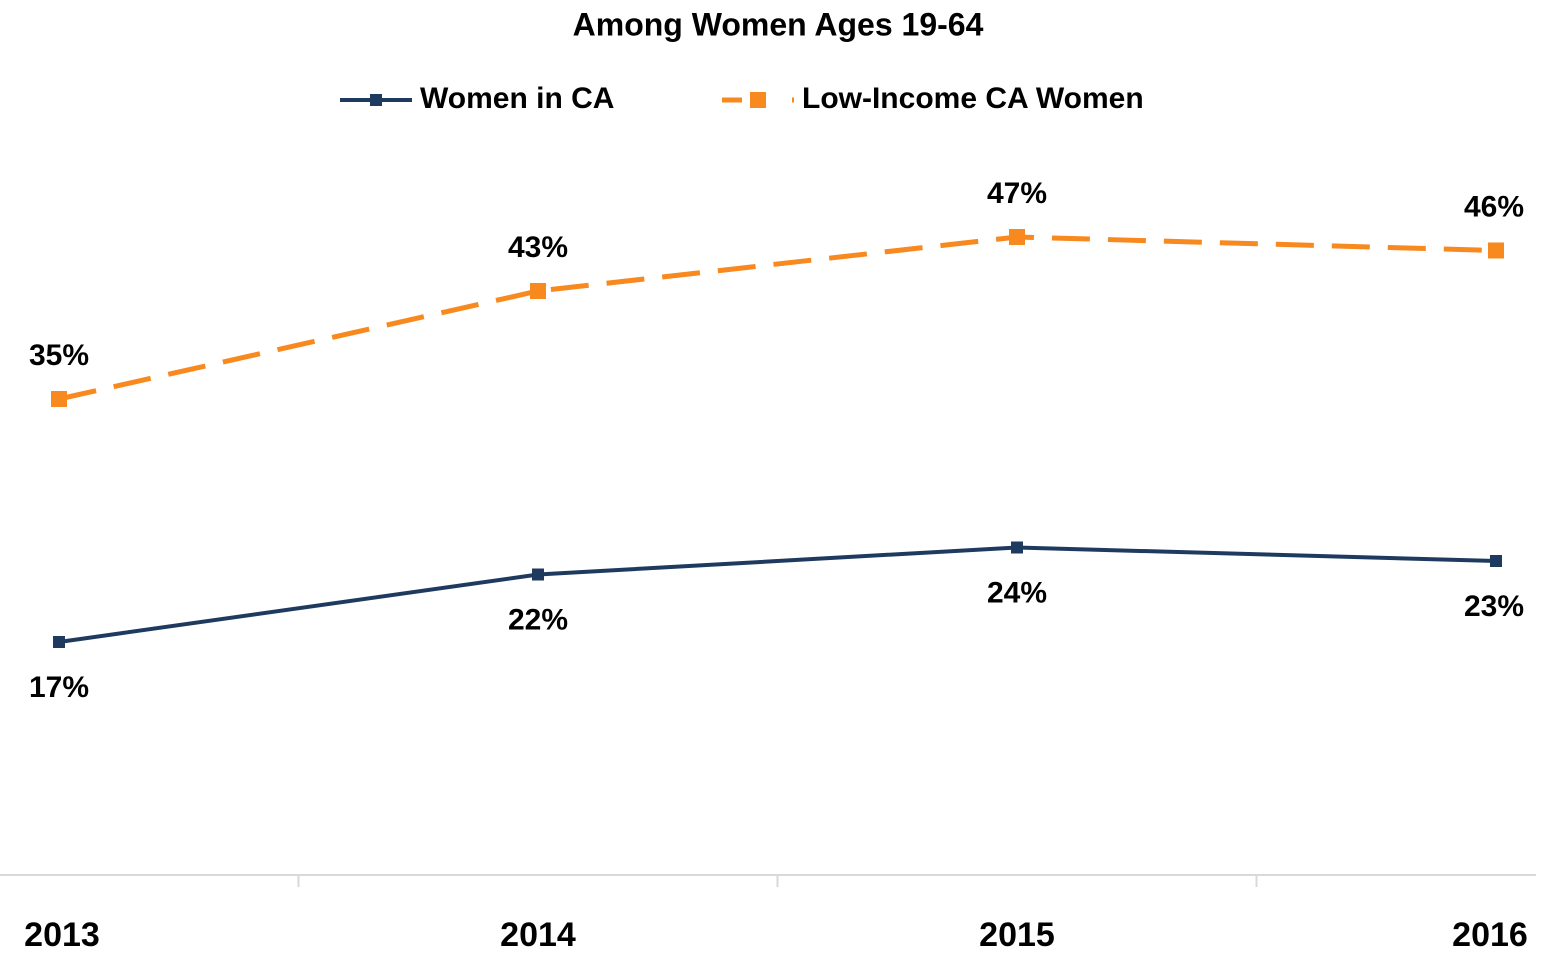 Image resolution: width=1553 pixels, height=956 pixels. What do you see at coordinates (1017, 592) in the screenshot?
I see `data-label: 24%` at bounding box center [1017, 592].